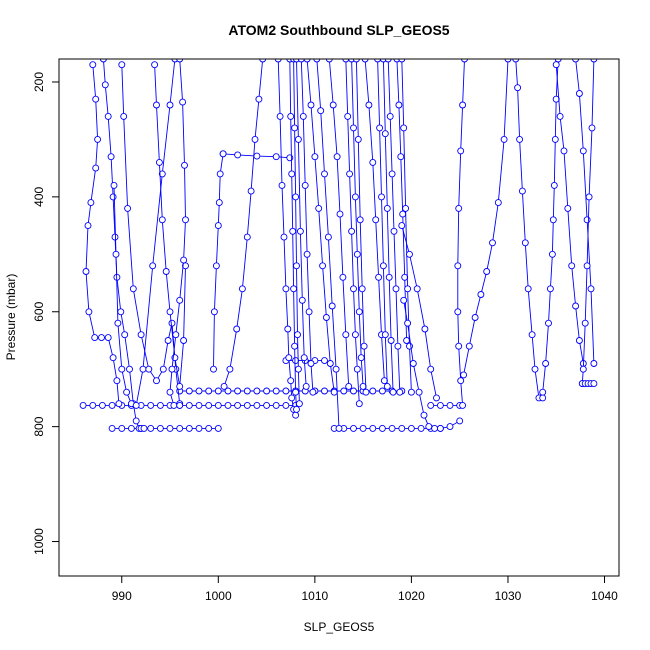  I want to click on x-tick-label: 1040, so click(604, 596).